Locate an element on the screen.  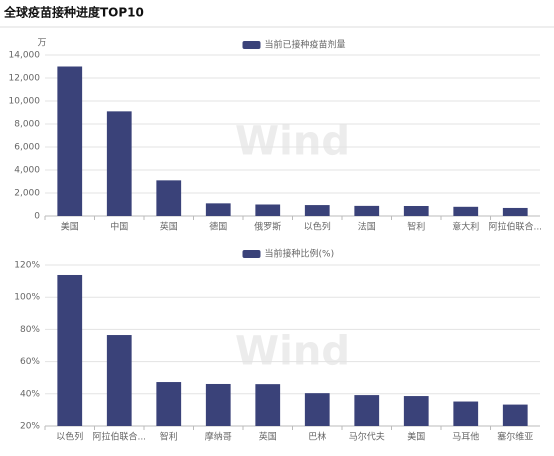
x-tick-label: 马尔代夫 is located at coordinates (367, 437).